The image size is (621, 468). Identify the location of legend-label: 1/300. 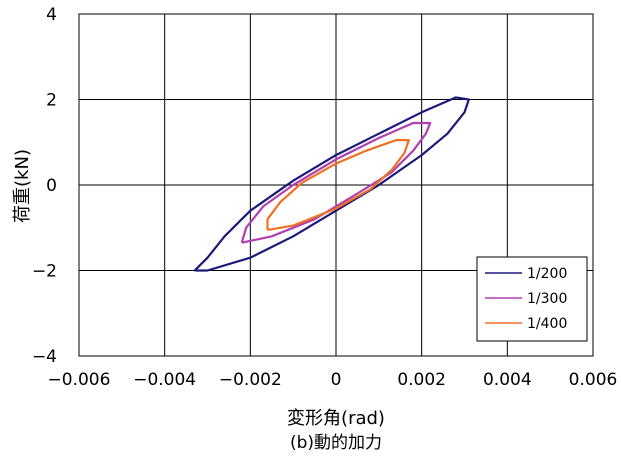
(547, 299).